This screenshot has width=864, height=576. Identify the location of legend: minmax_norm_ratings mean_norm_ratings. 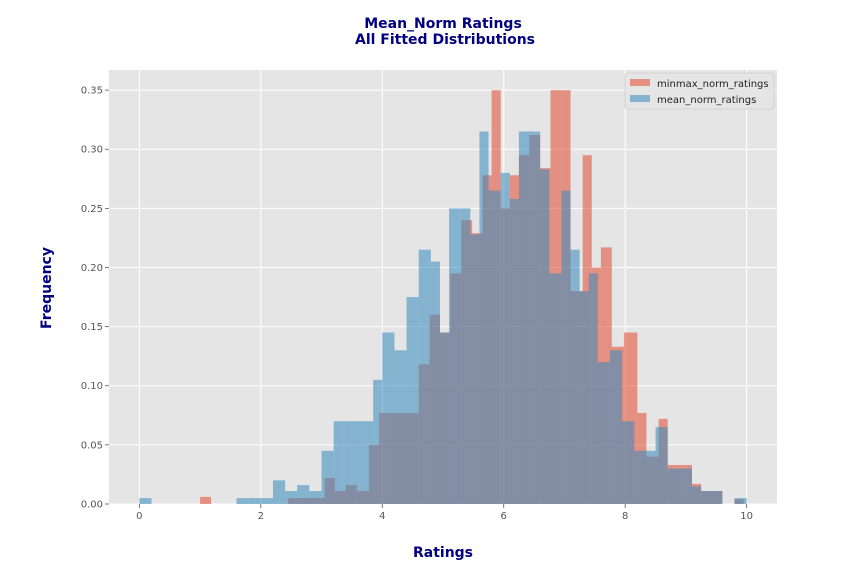
(699, 91).